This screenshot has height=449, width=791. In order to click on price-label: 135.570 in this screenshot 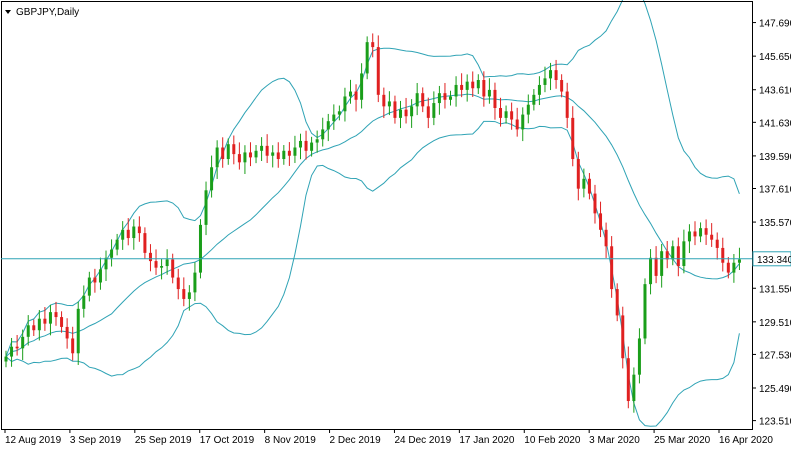, I will do `click(775, 223)`.